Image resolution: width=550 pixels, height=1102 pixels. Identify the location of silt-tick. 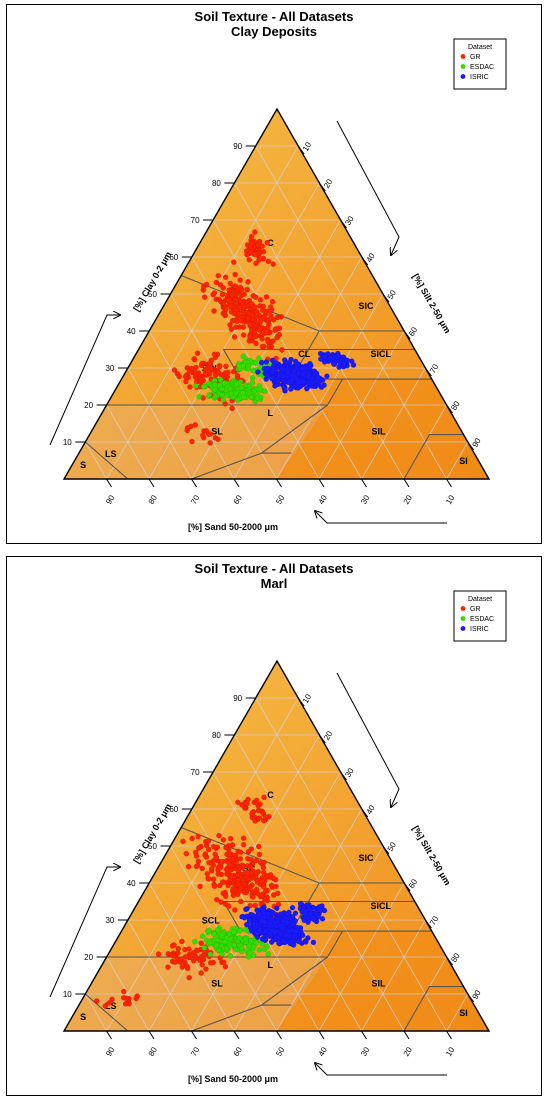
(344, 776).